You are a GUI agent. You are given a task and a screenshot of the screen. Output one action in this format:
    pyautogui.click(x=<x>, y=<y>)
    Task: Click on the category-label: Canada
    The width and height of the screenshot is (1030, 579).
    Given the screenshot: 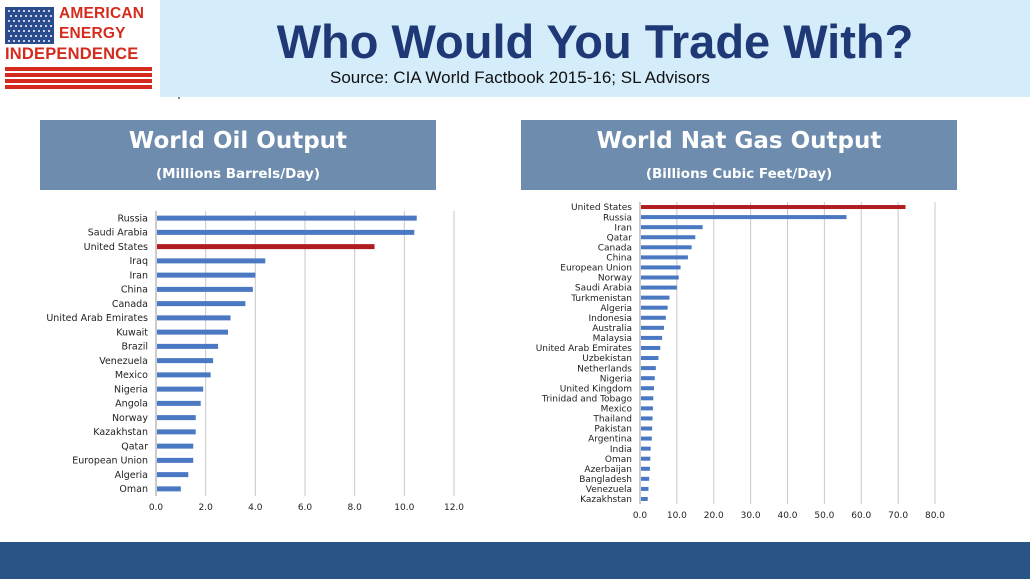 What is the action you would take?
    pyautogui.click(x=615, y=248)
    